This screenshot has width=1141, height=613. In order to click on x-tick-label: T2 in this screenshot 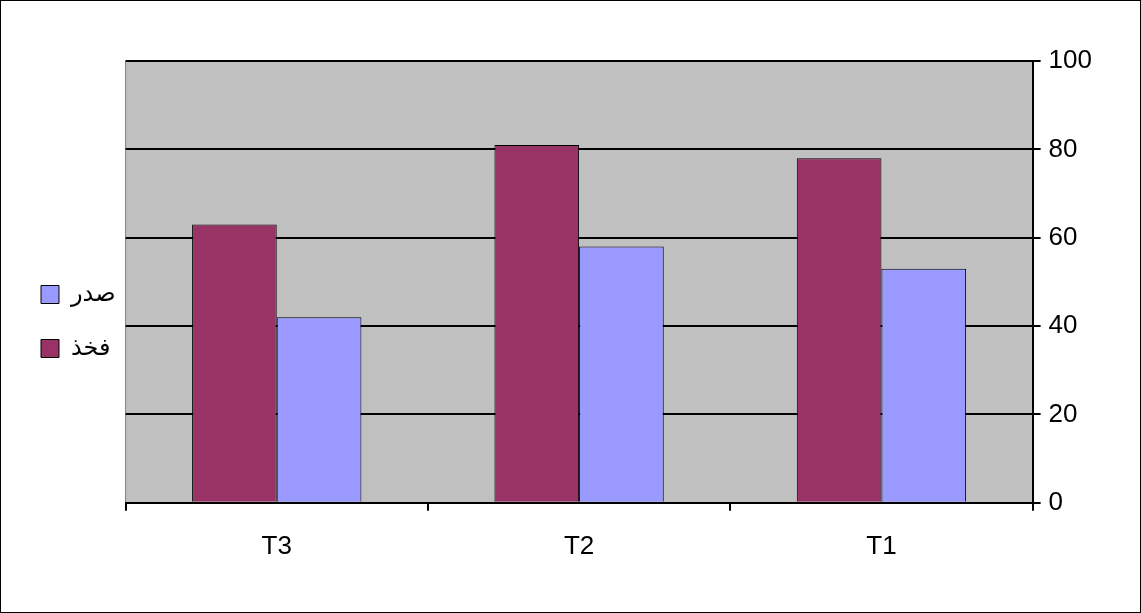, I will do `click(579, 544)`.